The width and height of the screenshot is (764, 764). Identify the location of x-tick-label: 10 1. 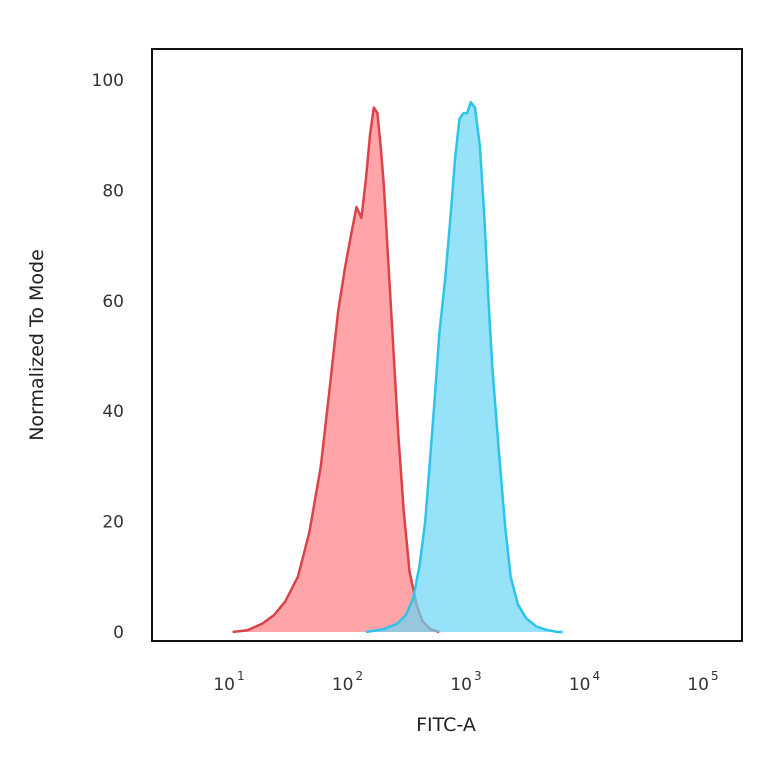
(228, 682).